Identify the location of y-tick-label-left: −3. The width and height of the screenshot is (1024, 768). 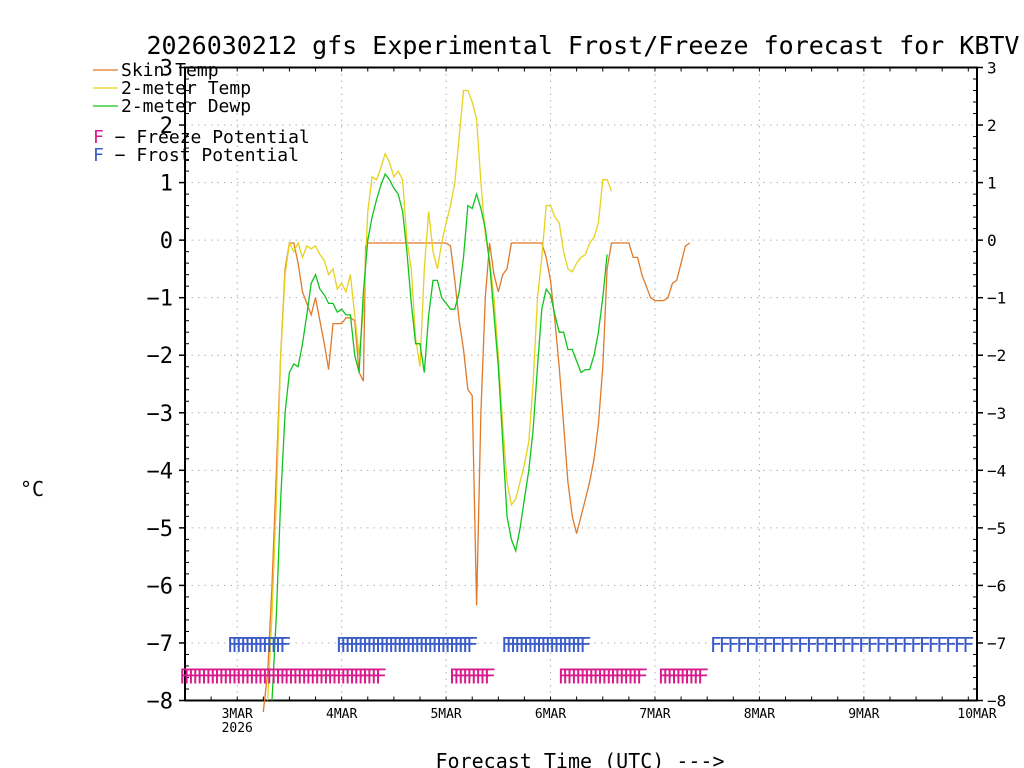
(160, 414).